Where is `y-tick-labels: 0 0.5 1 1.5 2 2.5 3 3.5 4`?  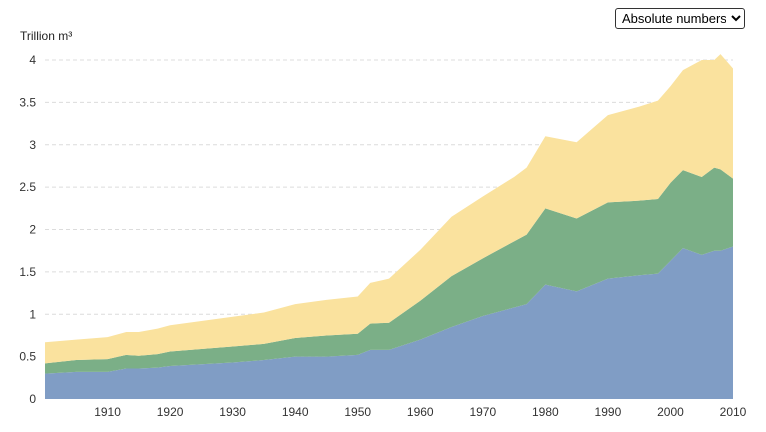 y-tick-labels: 0 0.5 1 1.5 2 2.5 3 3.5 4 is located at coordinates (27, 229).